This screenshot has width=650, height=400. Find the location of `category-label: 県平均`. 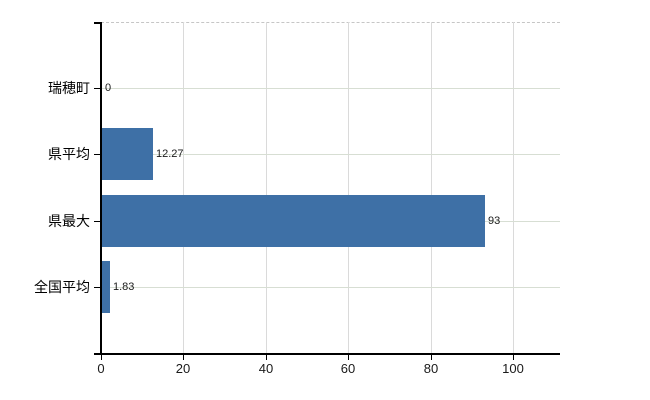

category-label: 県平均 is located at coordinates (69, 154).